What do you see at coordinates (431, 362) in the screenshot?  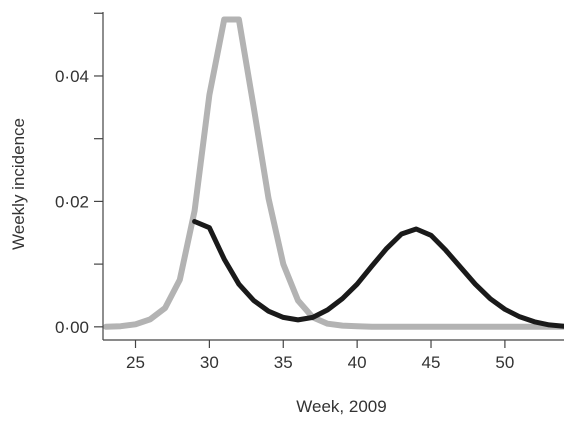 I see `x-tick-label: 45` at bounding box center [431, 362].